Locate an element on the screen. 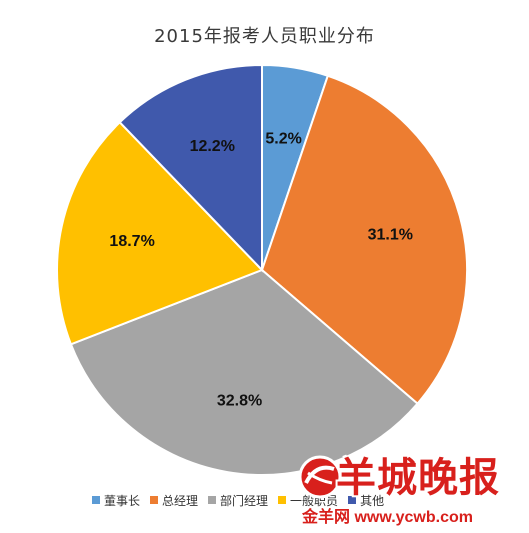 The height and width of the screenshot is (533, 529). pie-data-label-5: 12.2% is located at coordinates (212, 146).